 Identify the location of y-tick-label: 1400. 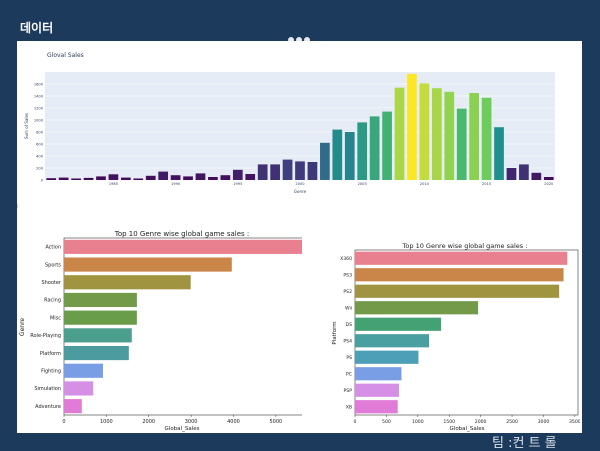
(39, 96).